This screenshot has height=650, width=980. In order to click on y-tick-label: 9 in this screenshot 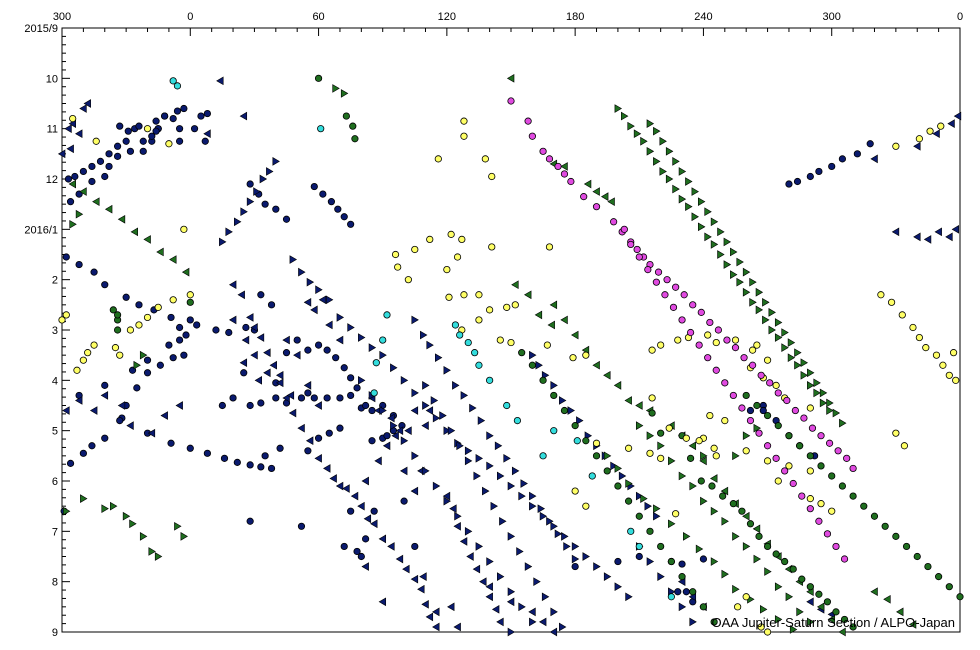, I will do `click(55, 633)`.